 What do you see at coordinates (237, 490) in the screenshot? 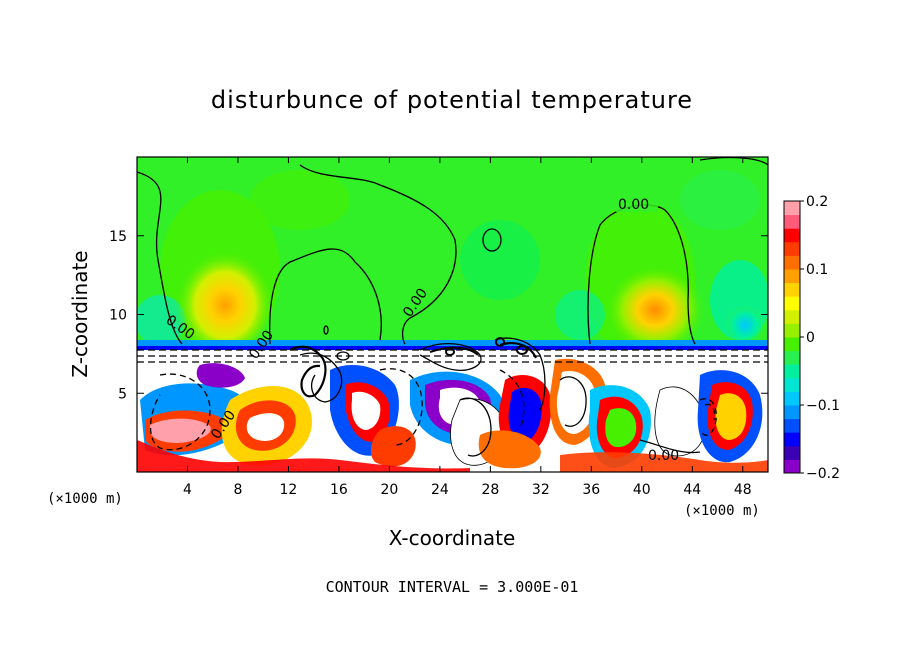
I see `x-tick-label: 8` at bounding box center [237, 490].